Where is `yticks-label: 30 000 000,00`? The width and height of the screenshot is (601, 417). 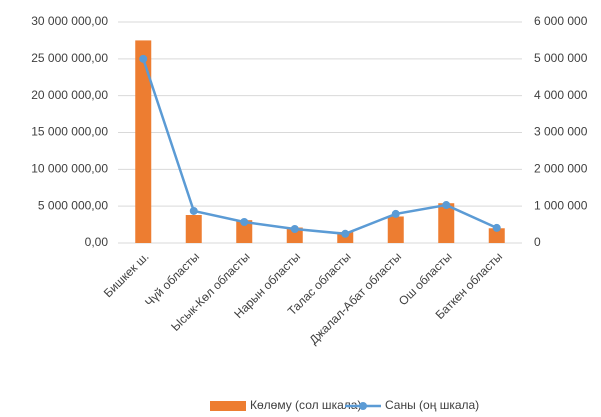 yticks-label: 30 000 000,00 is located at coordinates (69, 21).